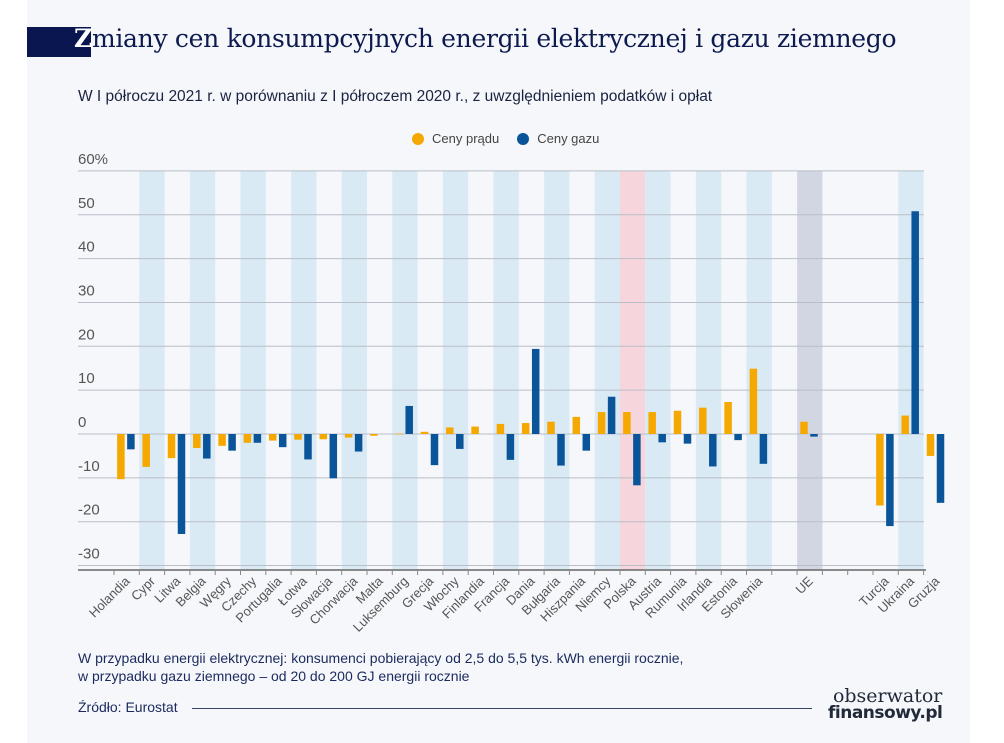  Describe the element at coordinates (358, 443) in the screenshot. I see `bar-gas-chorwacja` at that location.